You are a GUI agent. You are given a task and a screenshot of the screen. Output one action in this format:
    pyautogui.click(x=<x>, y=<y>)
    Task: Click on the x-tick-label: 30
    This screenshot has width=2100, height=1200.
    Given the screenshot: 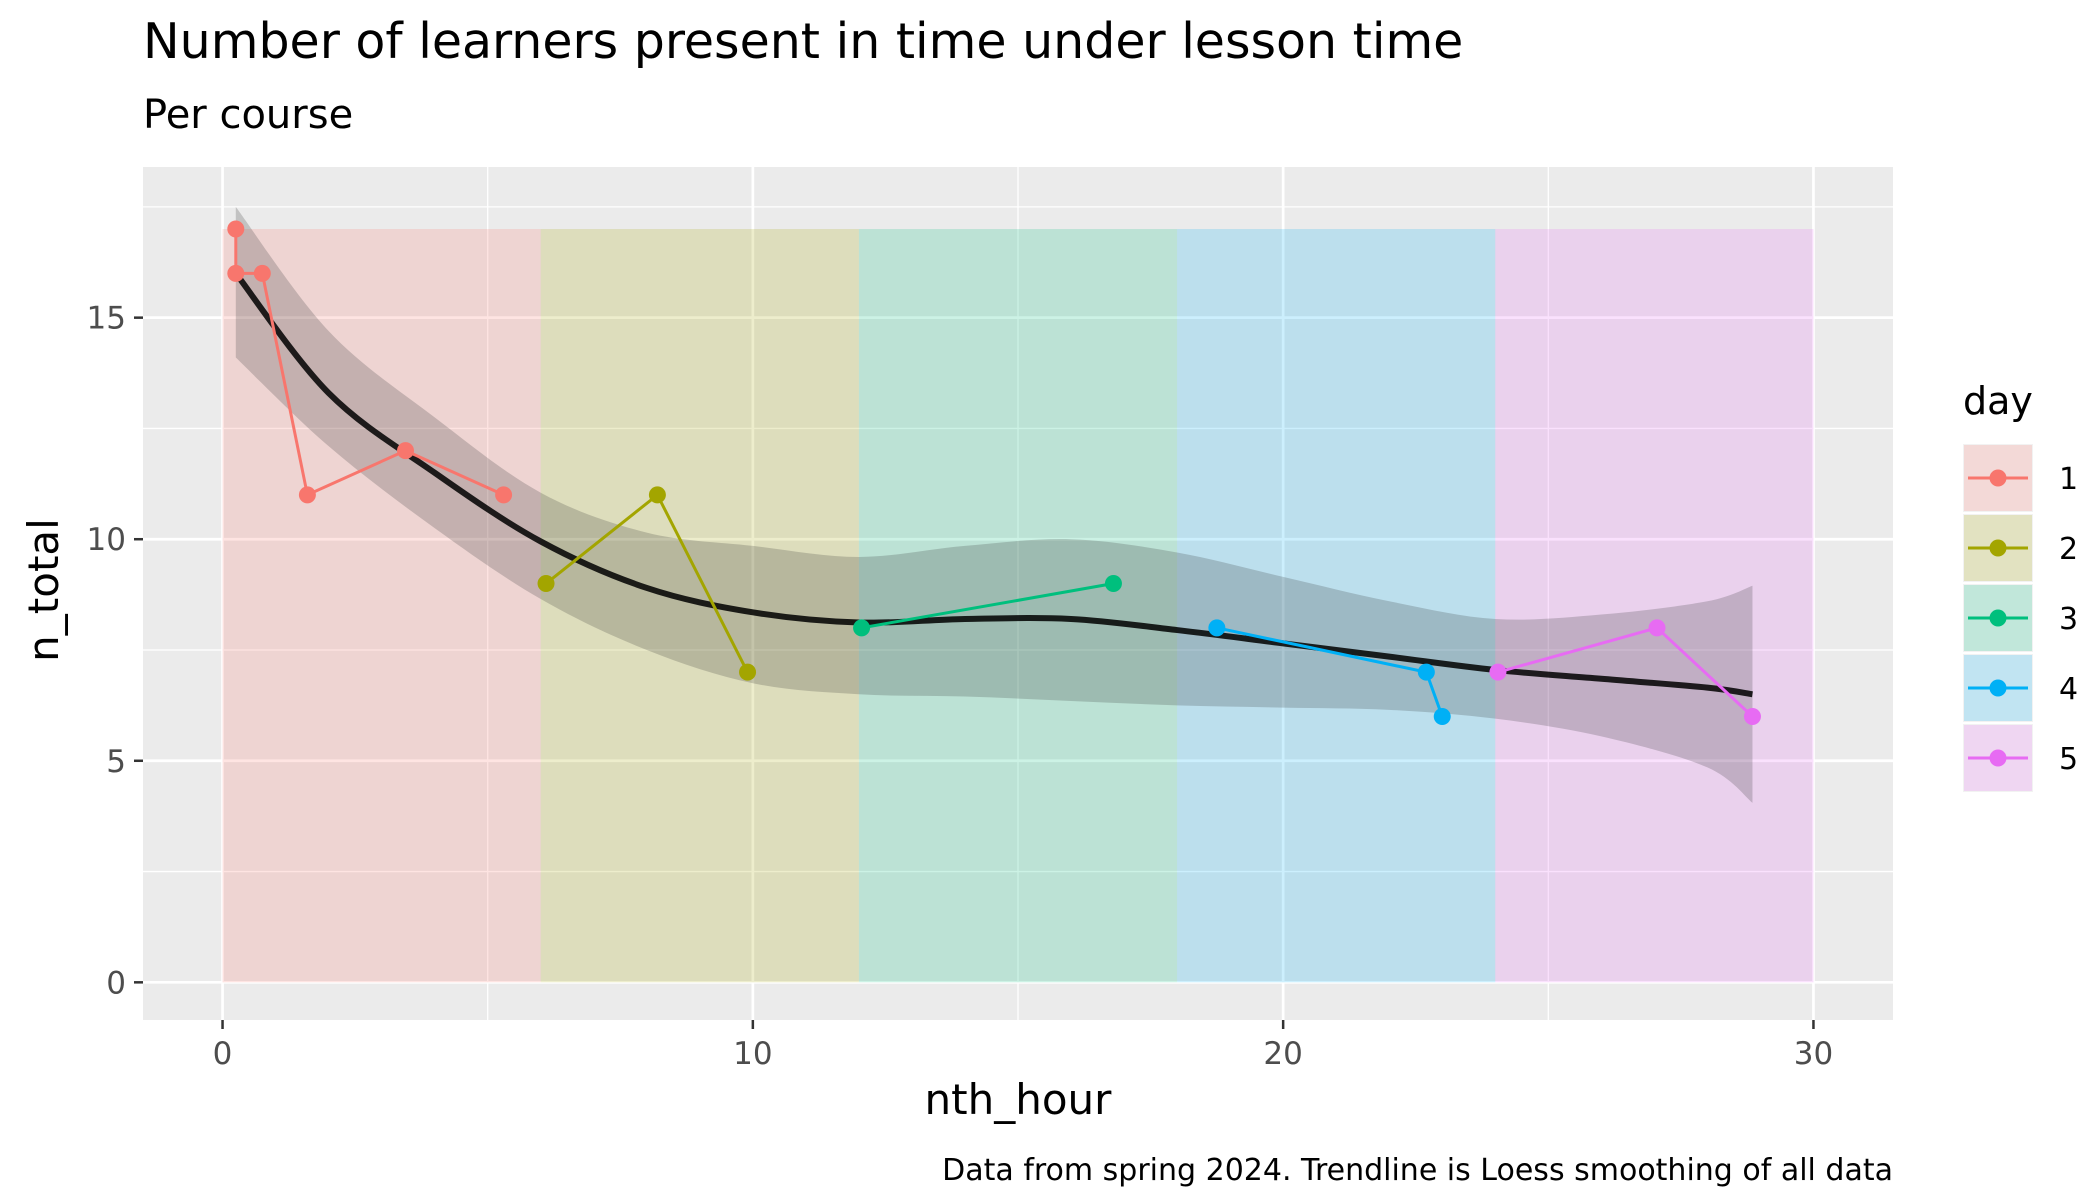 What is the action you would take?
    pyautogui.click(x=1813, y=1054)
    